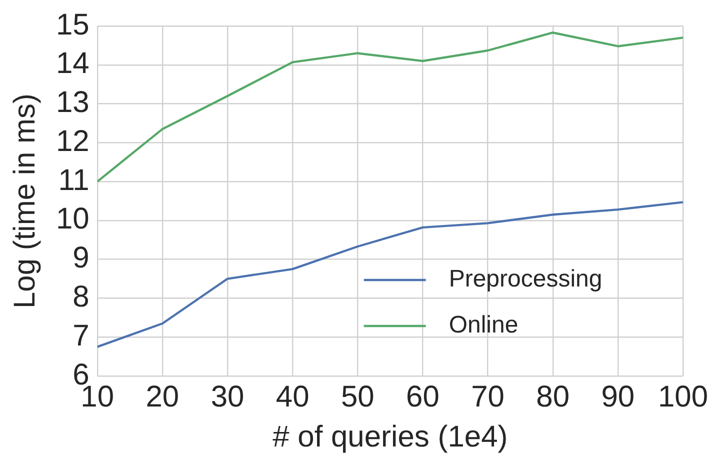 This screenshot has width=713, height=462. I want to click on y-tick-label: 15, so click(73, 25).